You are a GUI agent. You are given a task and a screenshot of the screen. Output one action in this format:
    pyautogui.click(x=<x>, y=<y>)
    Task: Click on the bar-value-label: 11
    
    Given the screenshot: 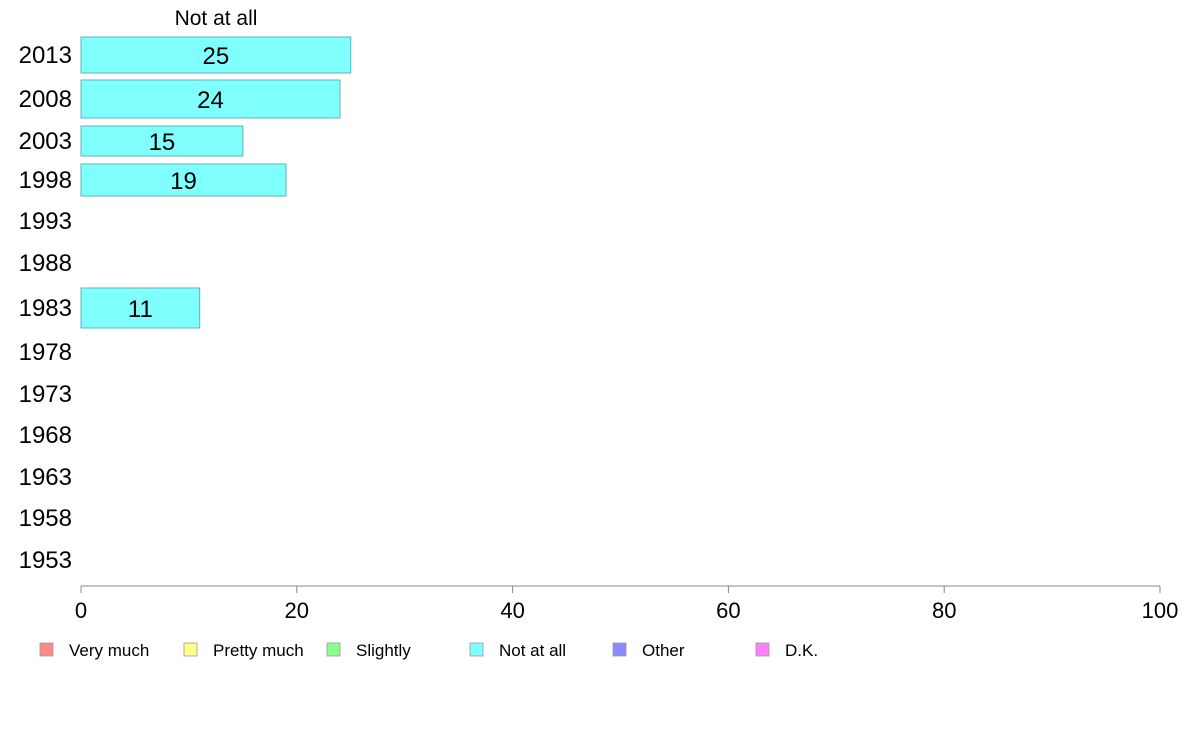 What is the action you would take?
    pyautogui.click(x=140, y=309)
    